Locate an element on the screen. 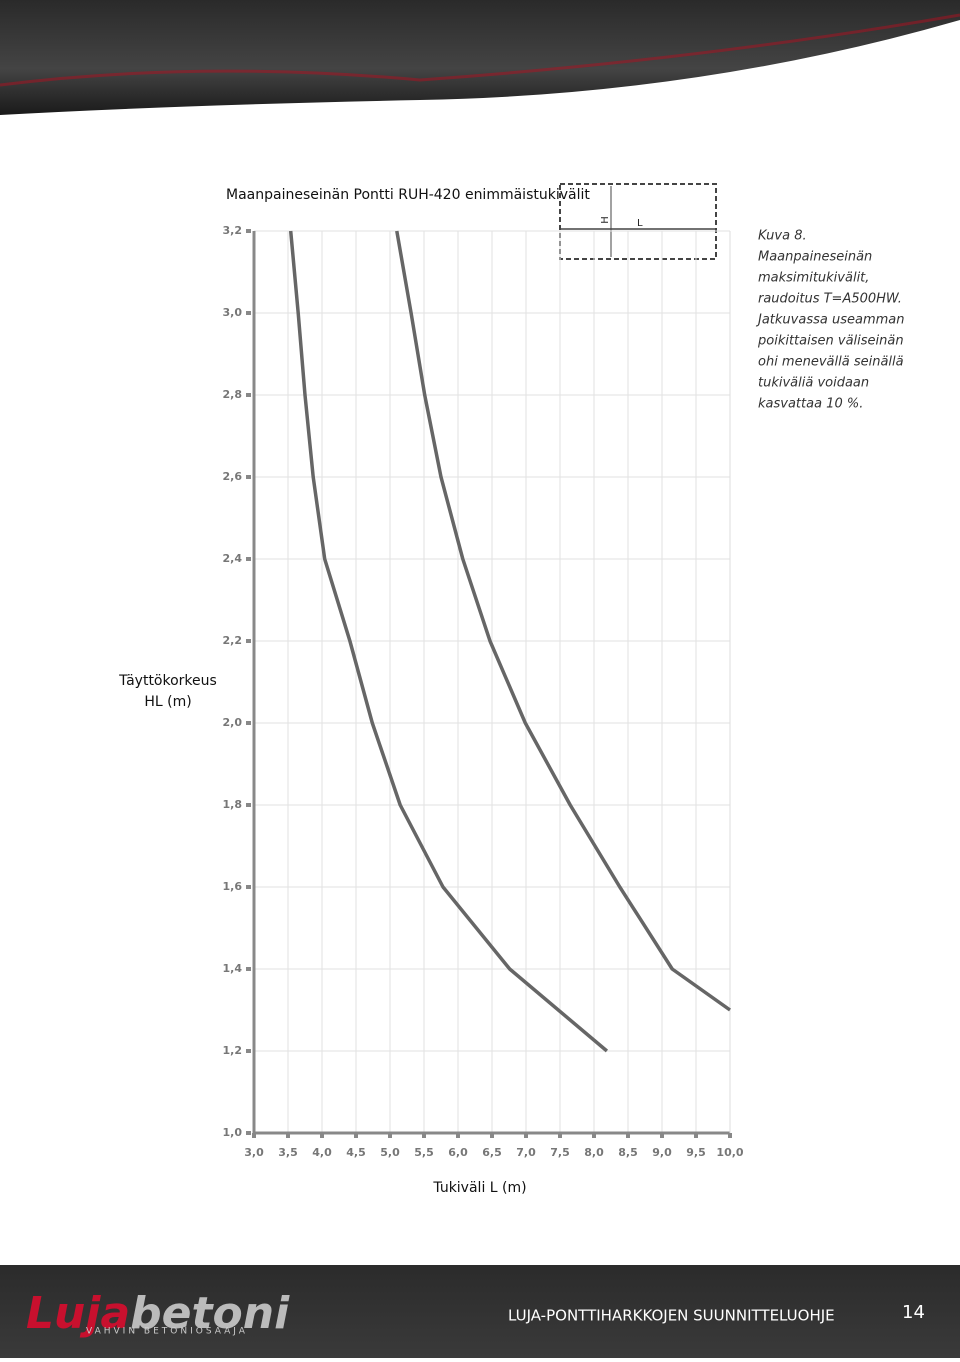  caption-line: kasvattaa 10 %. is located at coordinates (810, 404).